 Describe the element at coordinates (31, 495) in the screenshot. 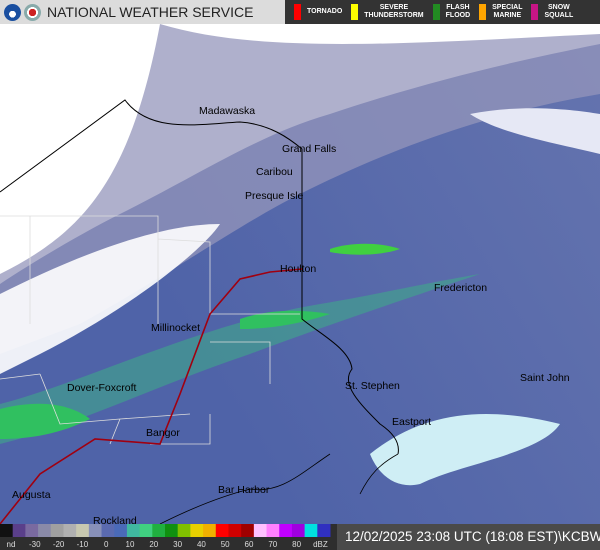

I see `city-label: Augusta` at that location.